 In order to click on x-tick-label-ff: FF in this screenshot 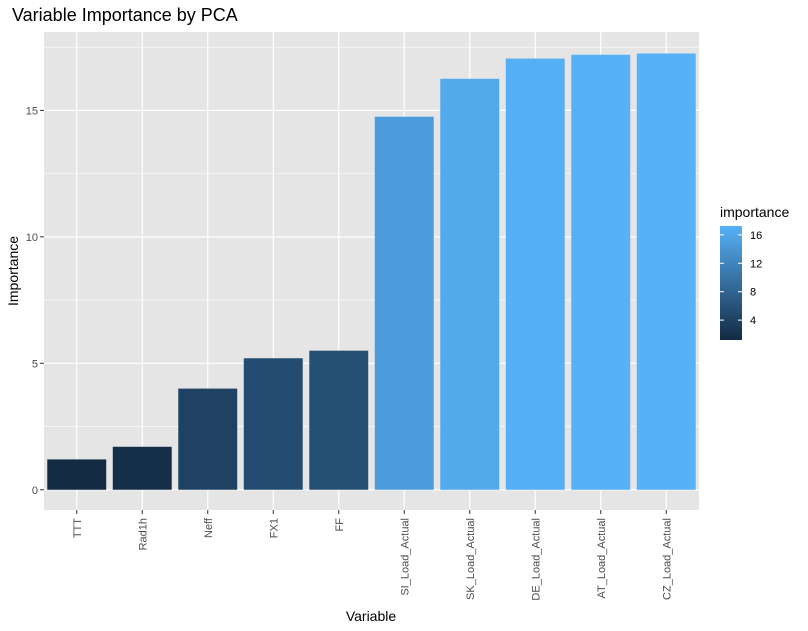, I will do `click(340, 525)`.